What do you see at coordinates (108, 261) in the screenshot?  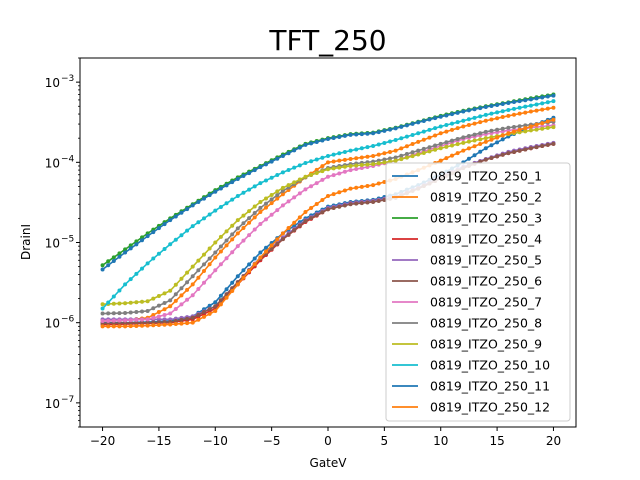 I see `series-3-point` at bounding box center [108, 261].